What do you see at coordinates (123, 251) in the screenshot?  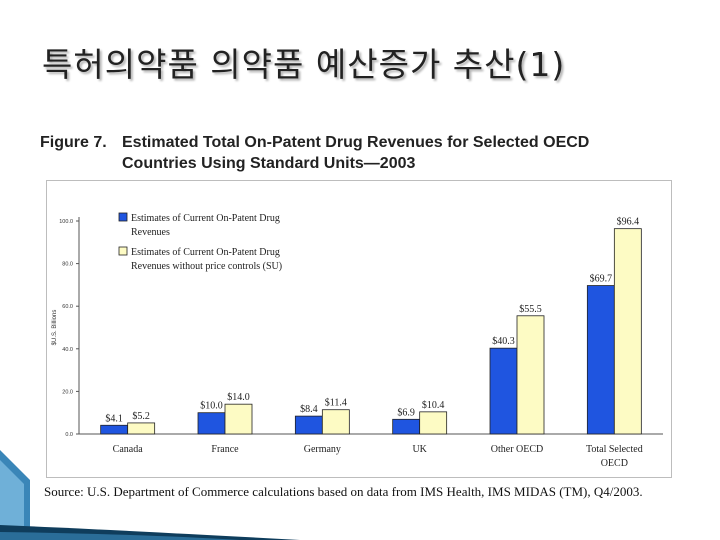 I see `legend-swatch-su` at bounding box center [123, 251].